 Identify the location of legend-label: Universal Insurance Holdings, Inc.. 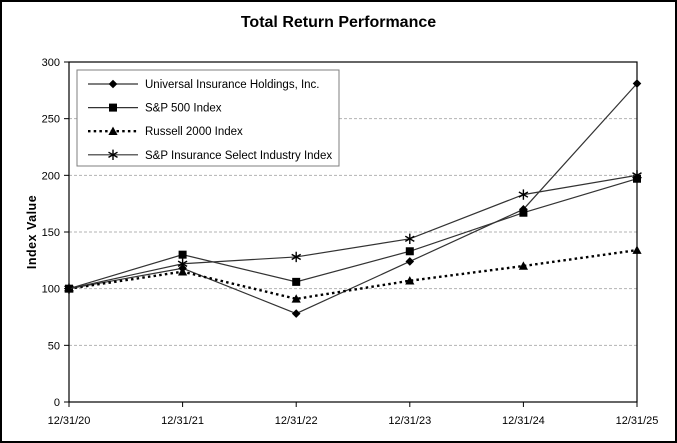
(232, 85).